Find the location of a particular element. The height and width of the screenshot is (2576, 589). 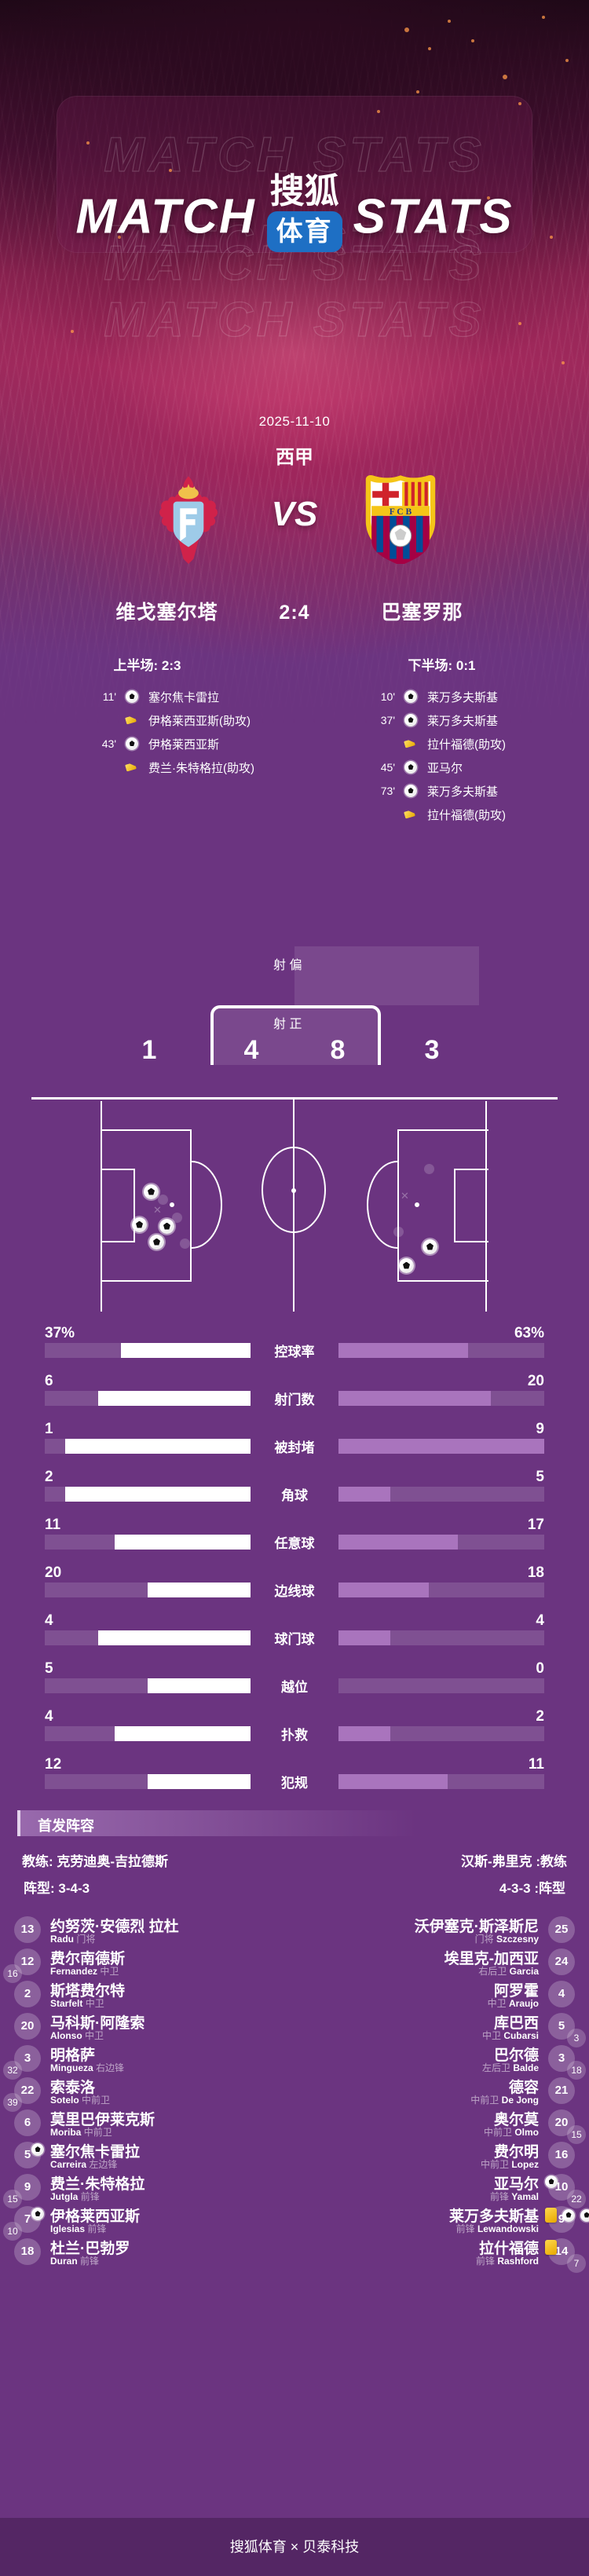

player-event-icons is located at coordinates (40, 2214).